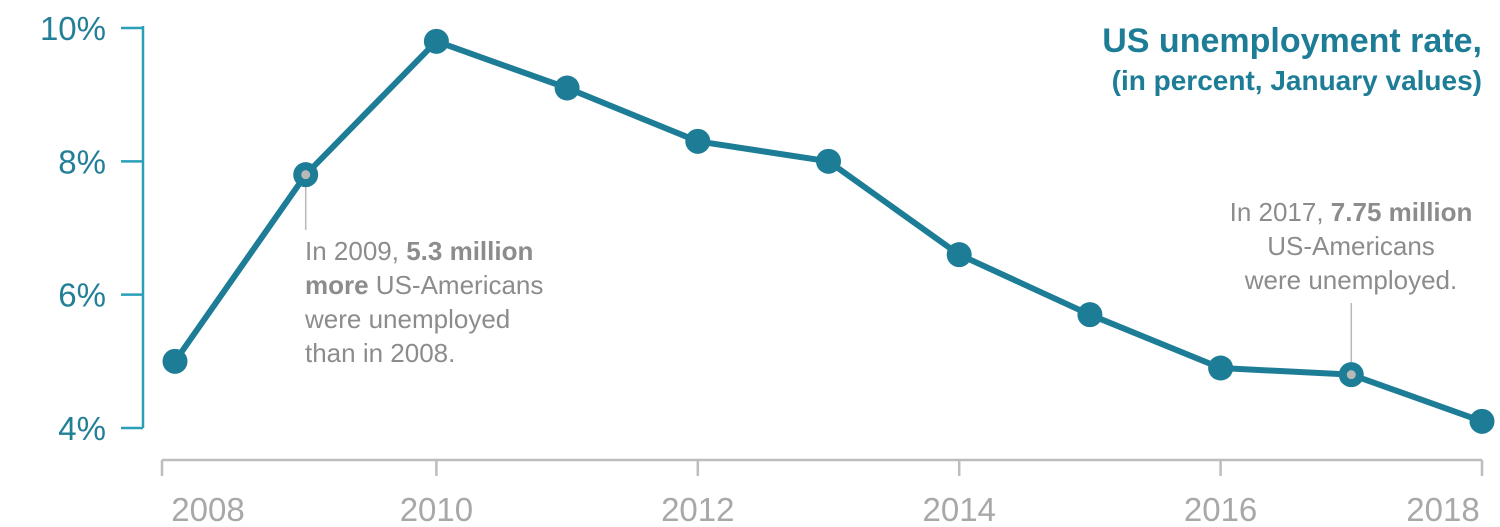  What do you see at coordinates (1221, 368) in the screenshot?
I see `data-point-2016` at bounding box center [1221, 368].